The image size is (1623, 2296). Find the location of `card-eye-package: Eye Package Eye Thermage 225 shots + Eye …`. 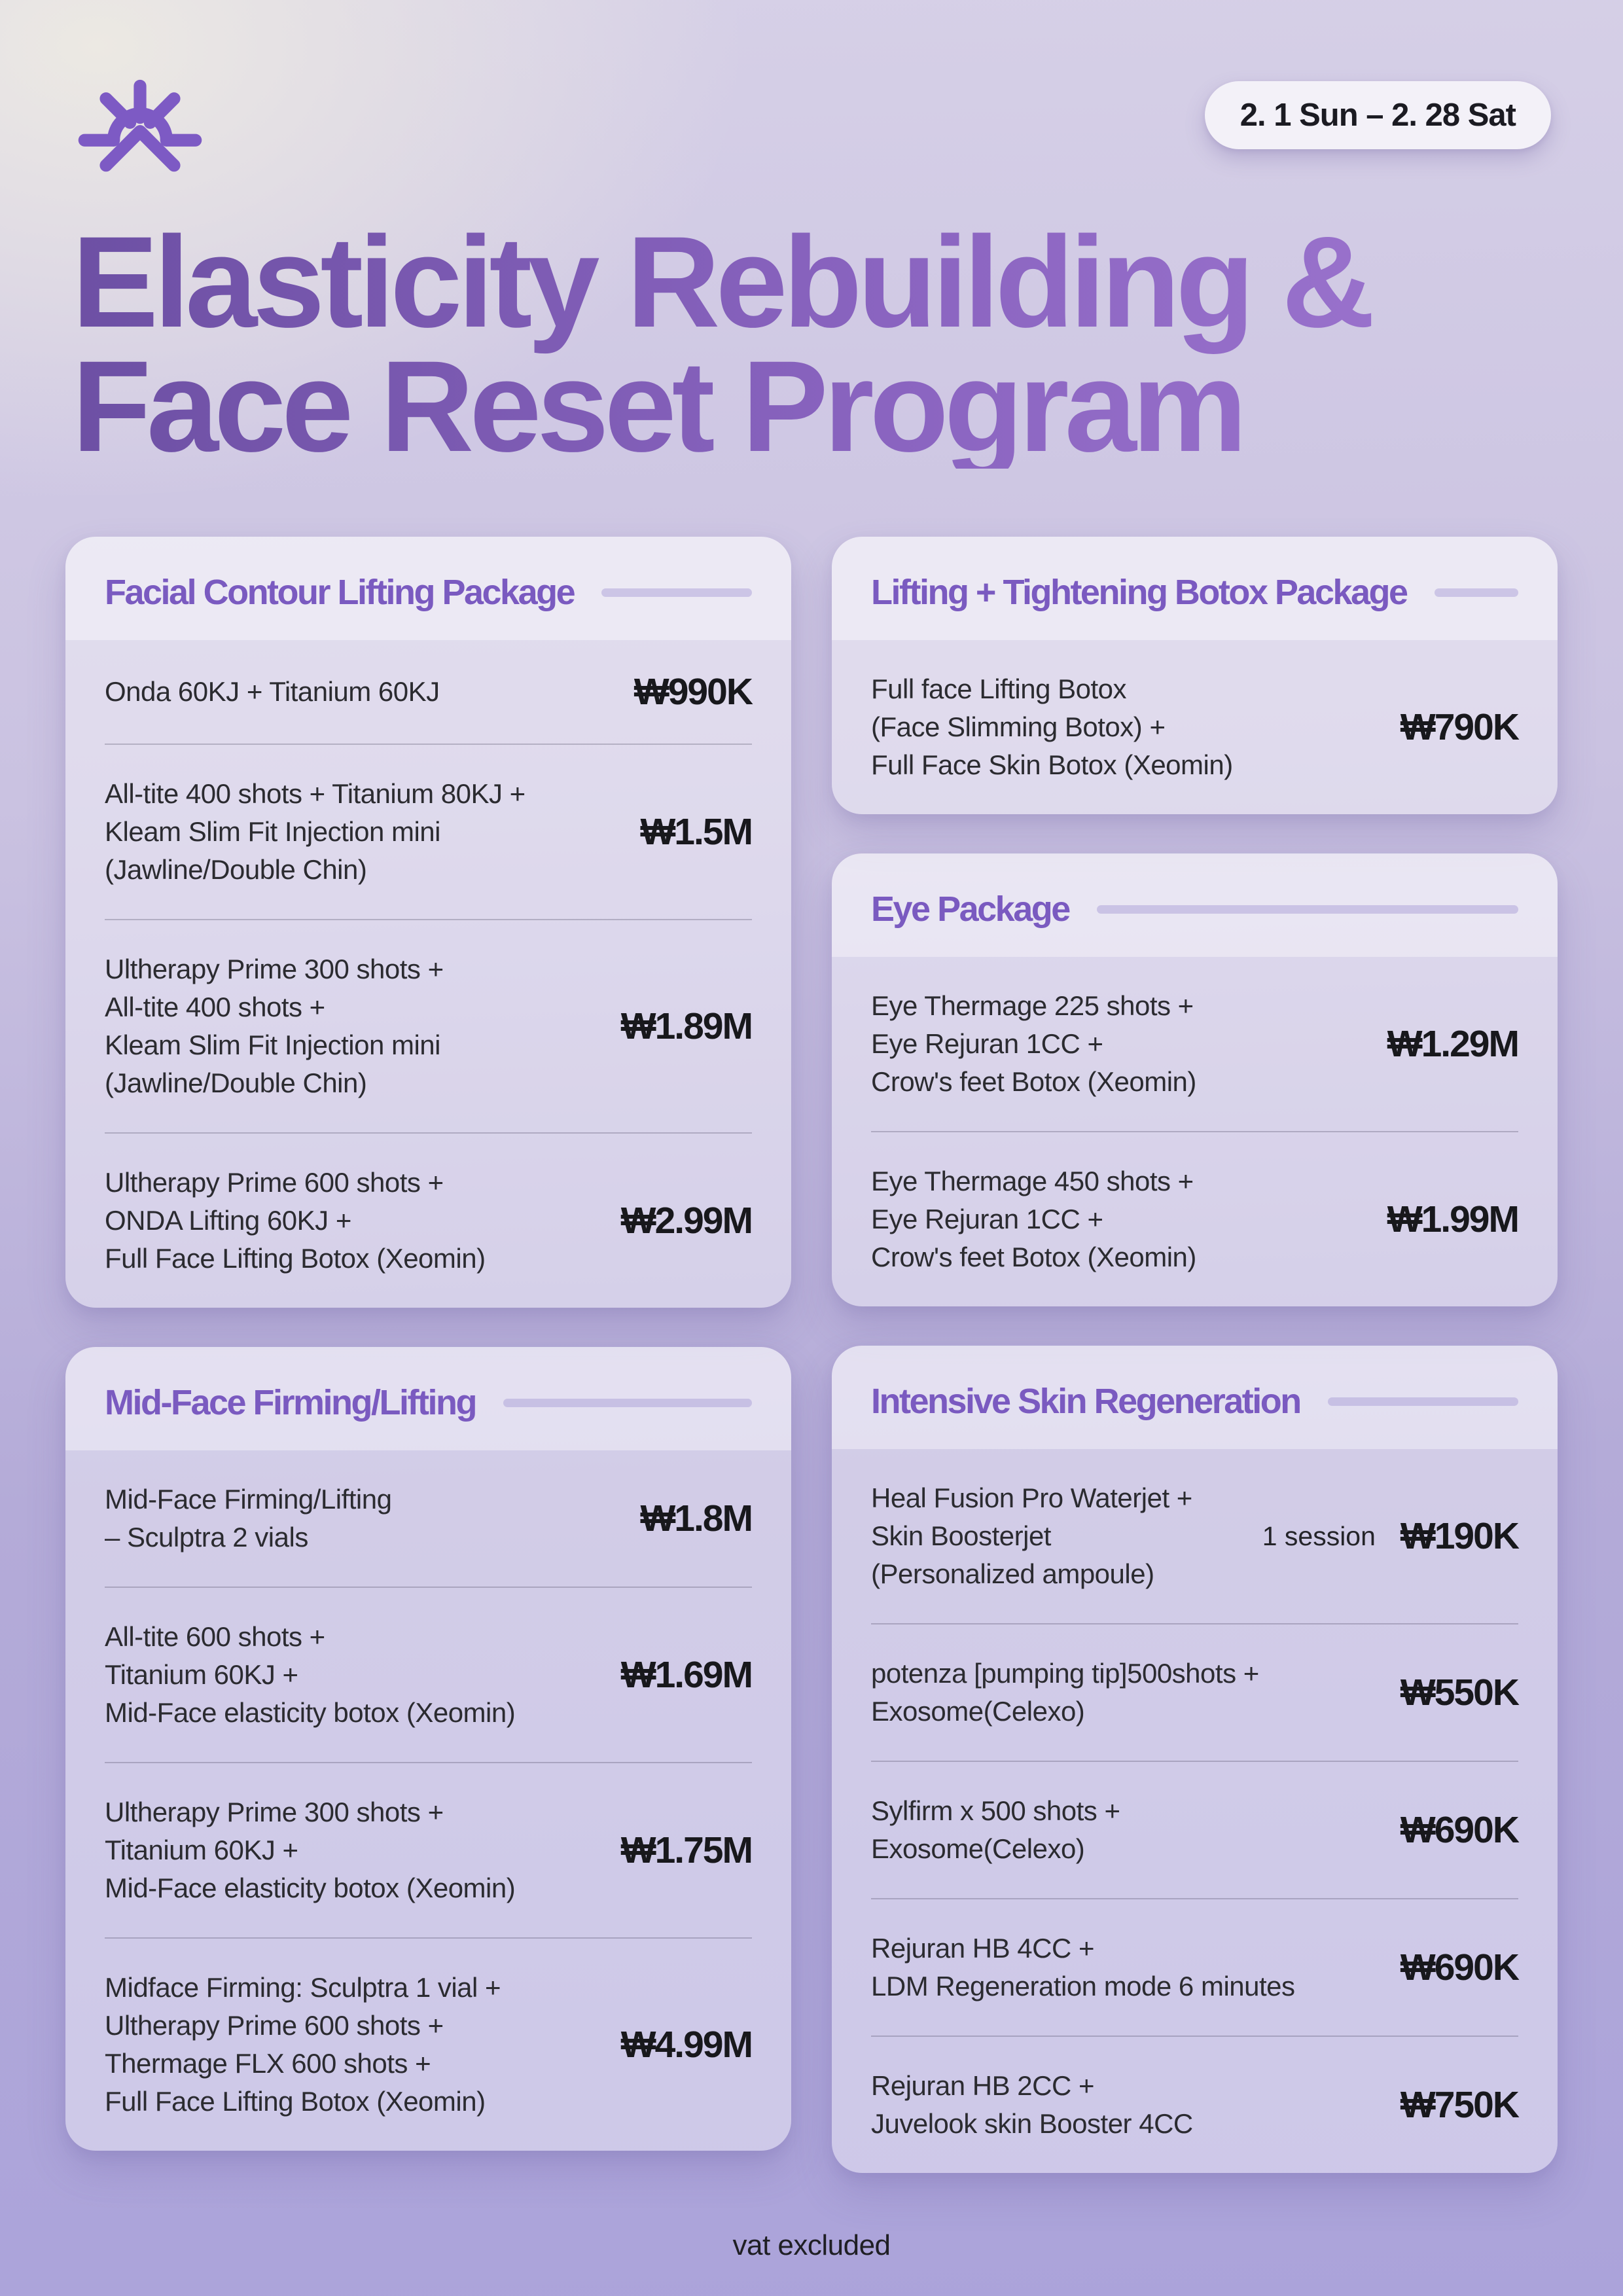

card-eye-package: Eye Package Eye Thermage 225 shots + Eye … is located at coordinates (1195, 1080).